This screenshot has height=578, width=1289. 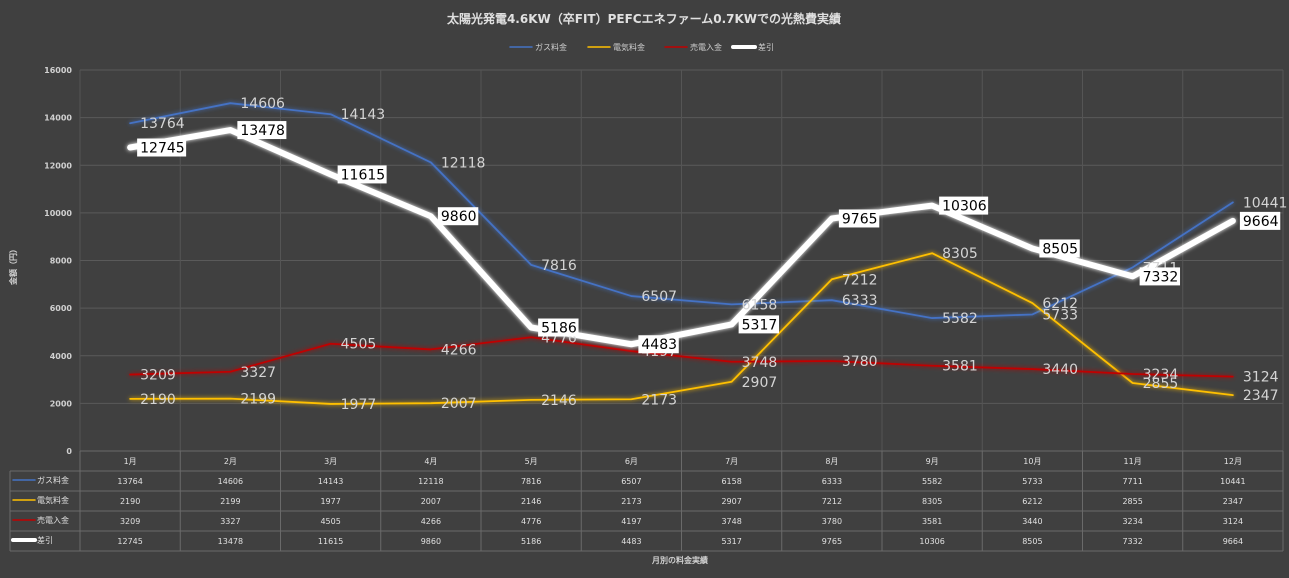 I want to click on y-tick-label: 8000, so click(x=61, y=261).